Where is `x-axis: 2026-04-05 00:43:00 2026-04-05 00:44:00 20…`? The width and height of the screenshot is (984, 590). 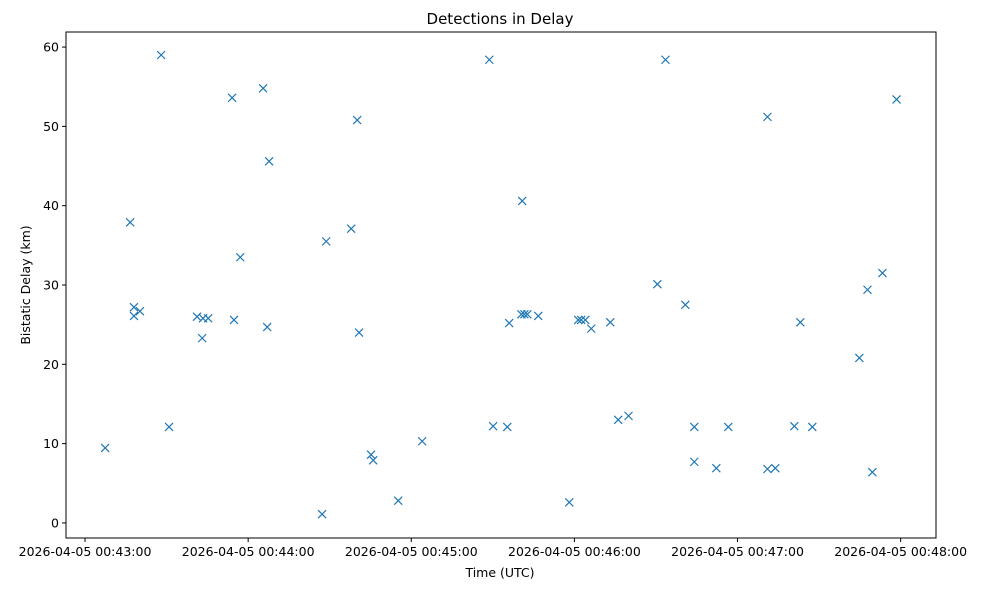 x-axis: 2026-04-05 00:43:00 2026-04-05 00:44:00 20… is located at coordinates (493, 548).